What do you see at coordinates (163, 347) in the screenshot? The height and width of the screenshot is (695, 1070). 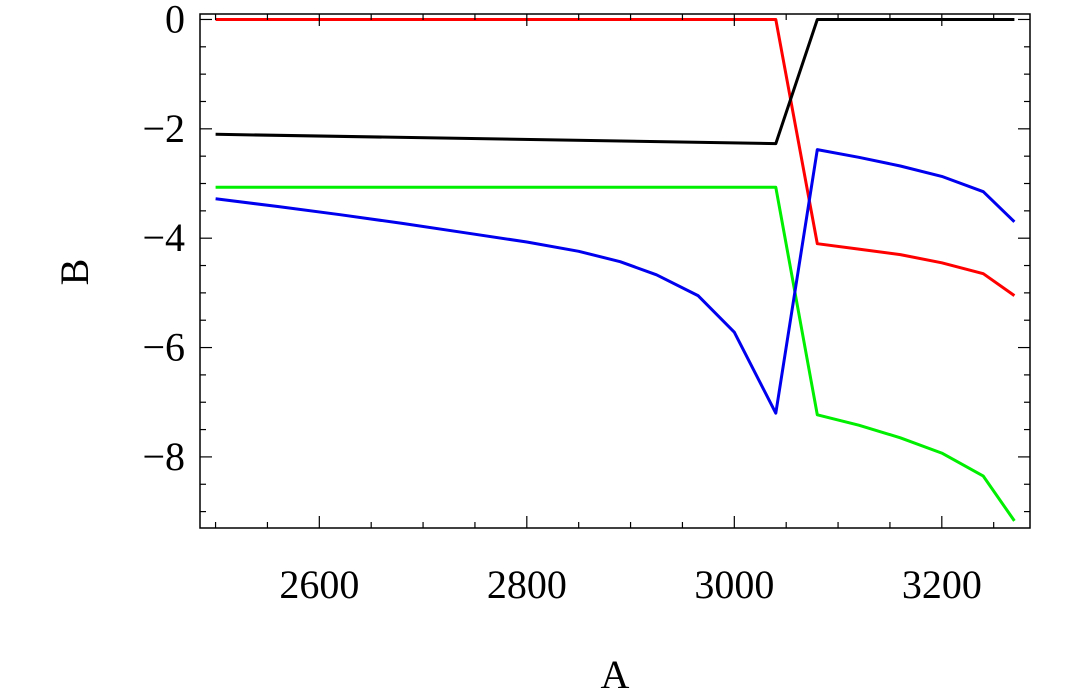 I see `y-tick-label: −6` at bounding box center [163, 347].